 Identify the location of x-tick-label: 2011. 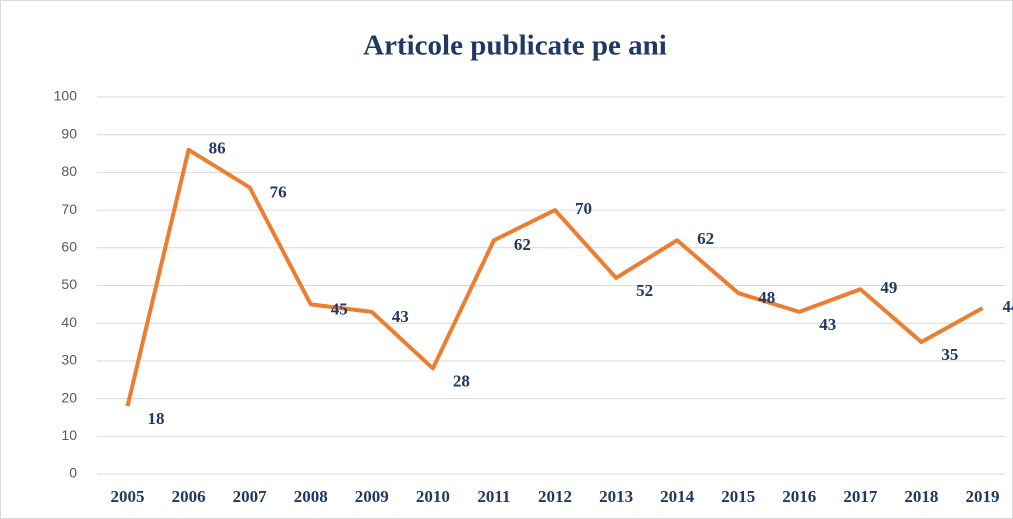
(493, 496).